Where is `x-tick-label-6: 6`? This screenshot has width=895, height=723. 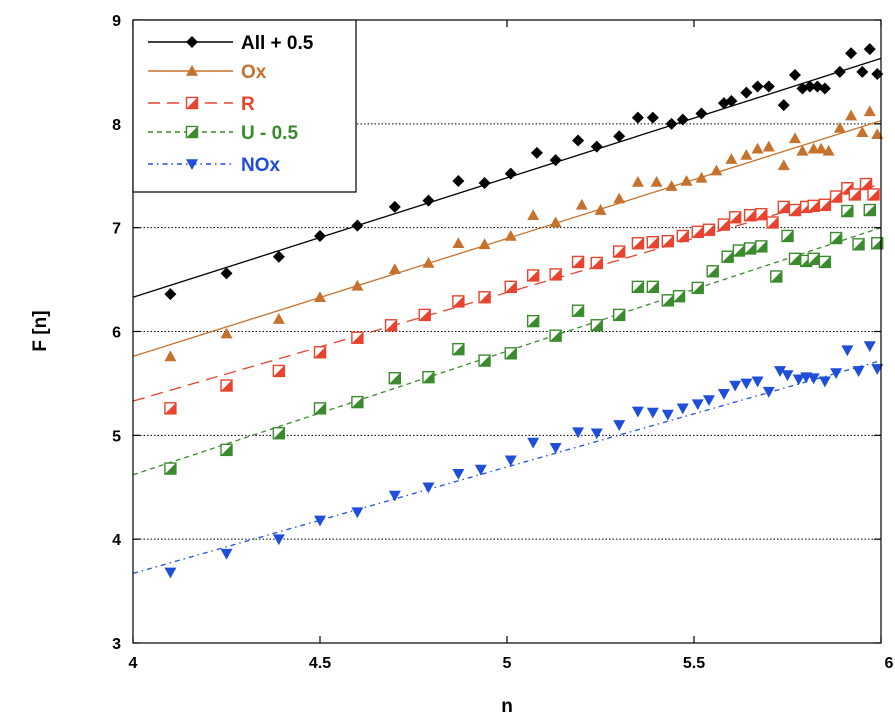 x-tick-label-6: 6 is located at coordinates (889, 663).